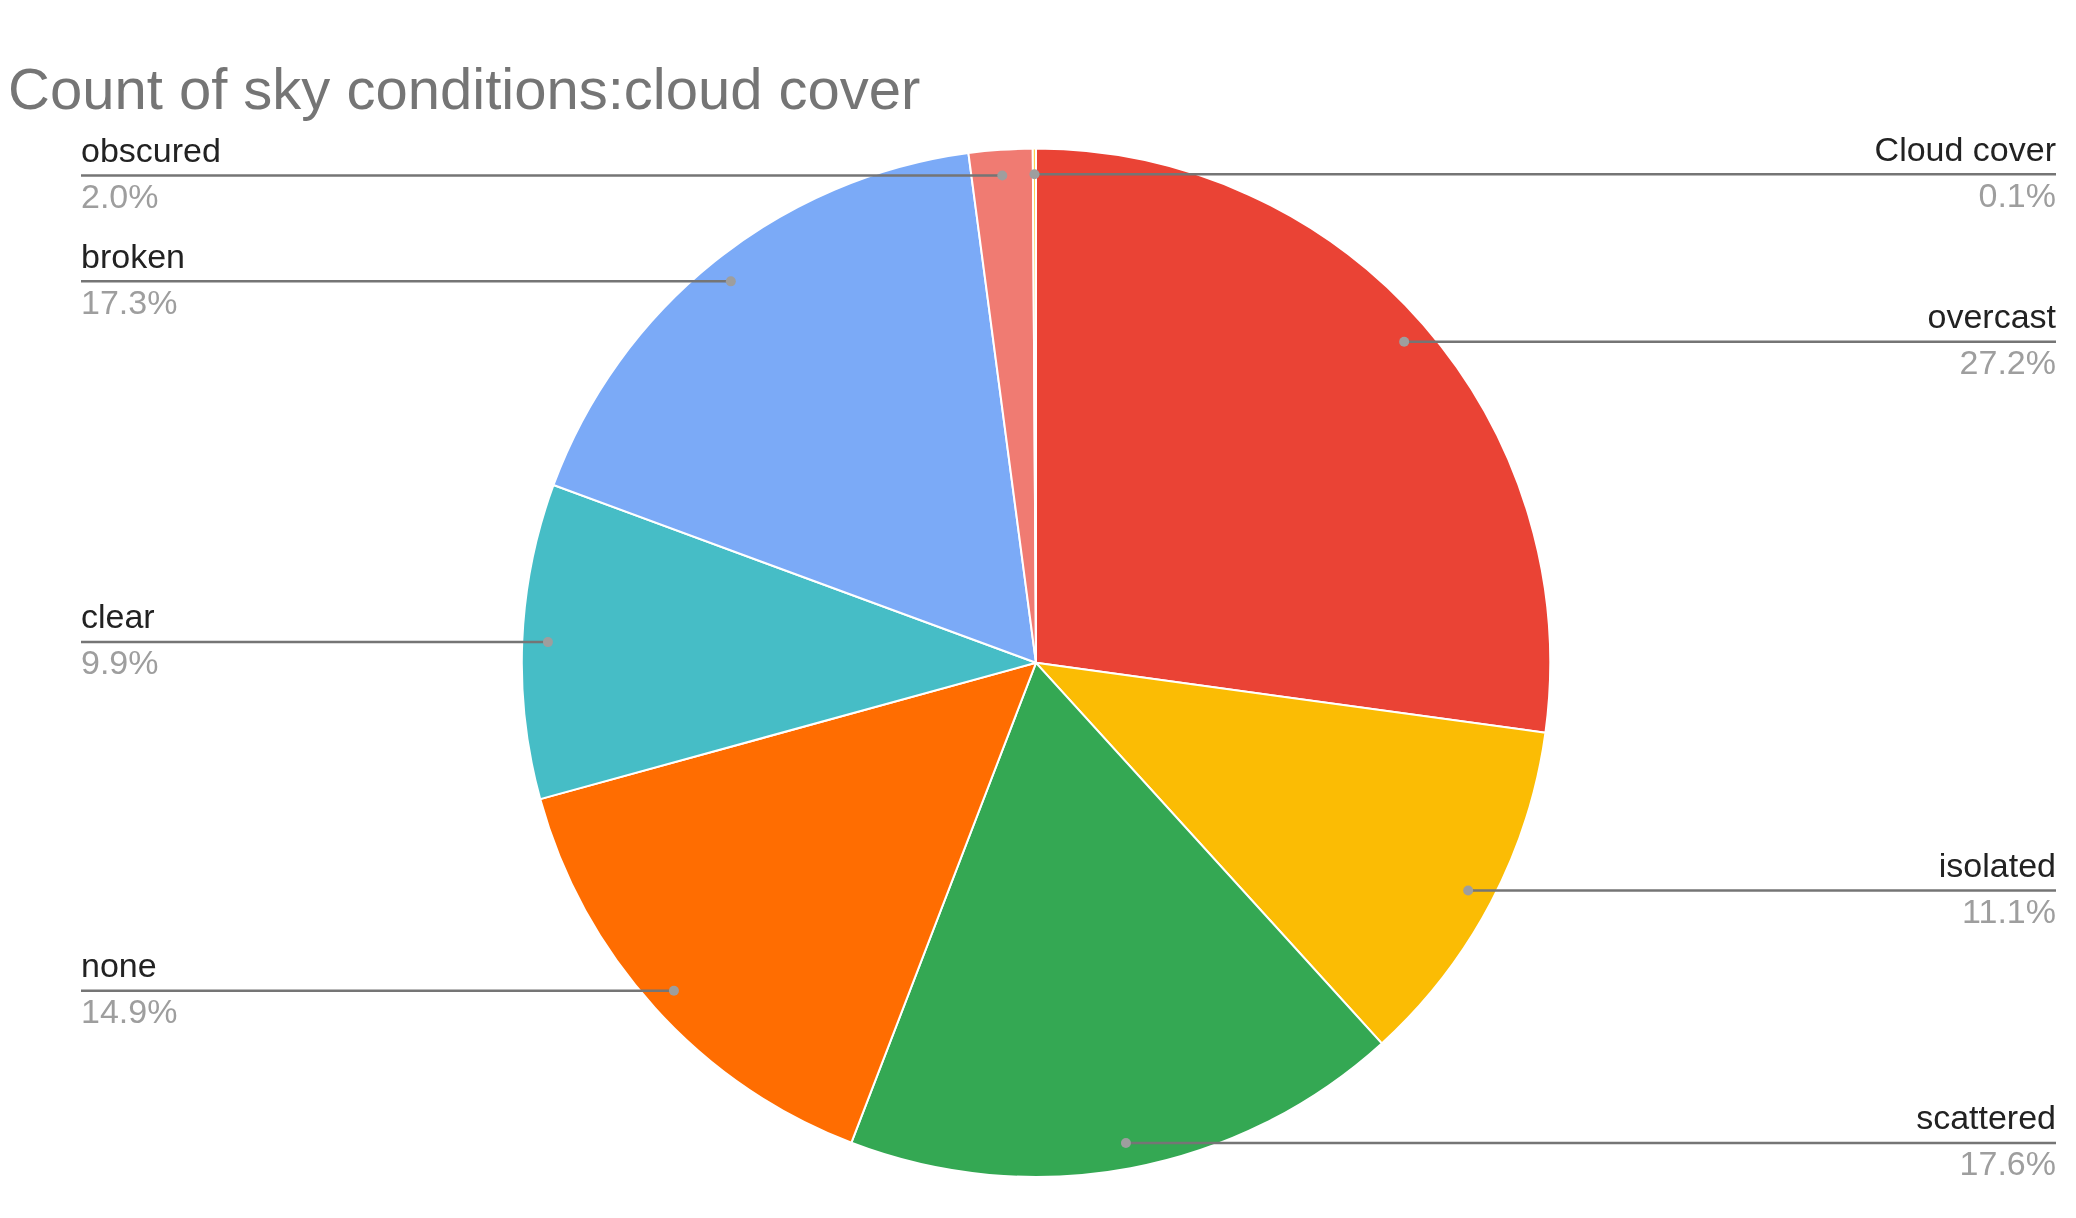 This screenshot has height=1218, width=2076. What do you see at coordinates (120, 662) in the screenshot?
I see `data-label: 9.9%` at bounding box center [120, 662].